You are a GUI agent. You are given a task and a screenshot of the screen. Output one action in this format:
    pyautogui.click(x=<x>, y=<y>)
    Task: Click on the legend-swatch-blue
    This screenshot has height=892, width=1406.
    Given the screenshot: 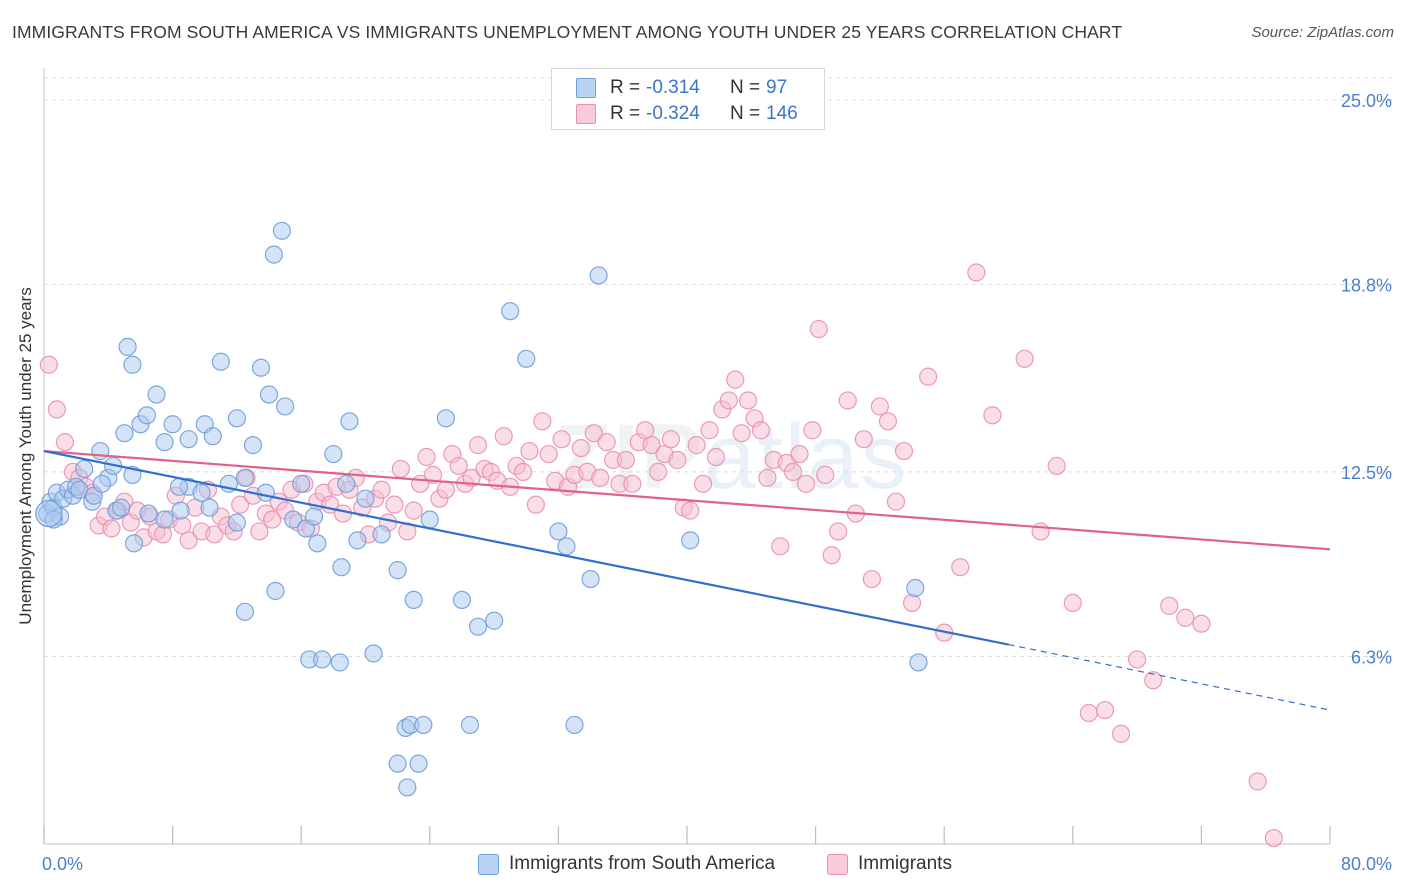 What is the action you would take?
    pyautogui.click(x=586, y=88)
    